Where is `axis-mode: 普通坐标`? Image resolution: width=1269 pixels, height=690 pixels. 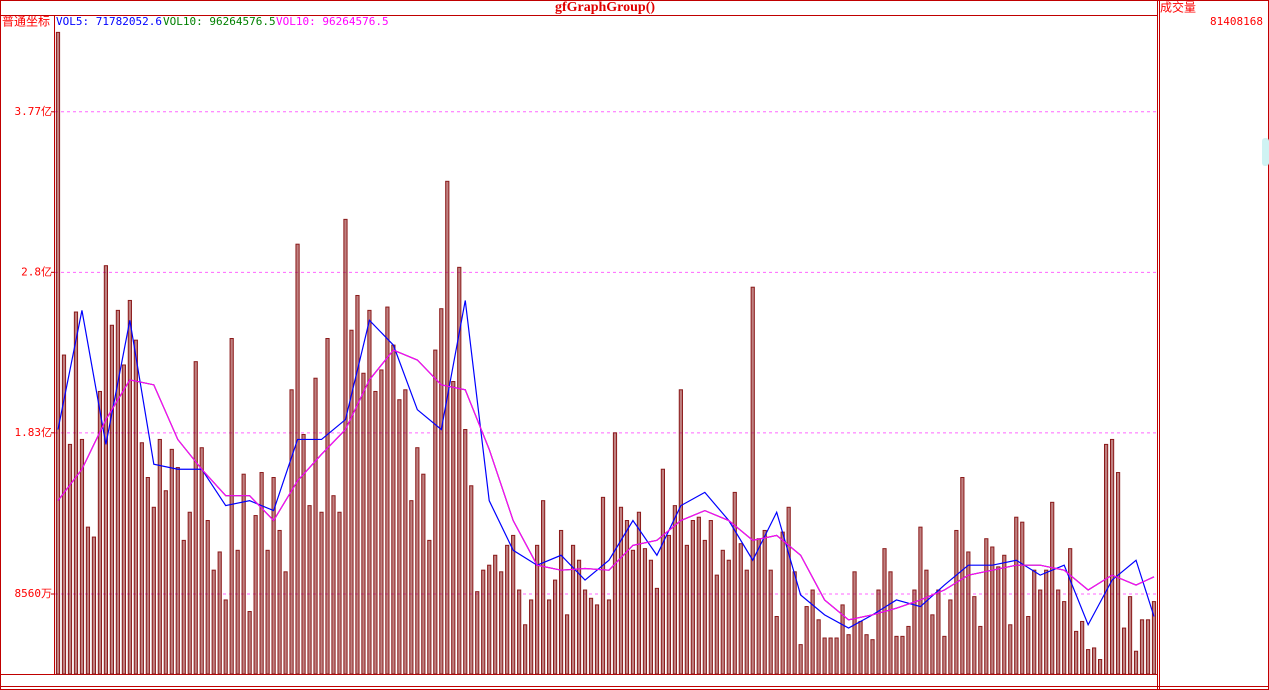 axis-mode: 普通坐标 is located at coordinates (26, 22).